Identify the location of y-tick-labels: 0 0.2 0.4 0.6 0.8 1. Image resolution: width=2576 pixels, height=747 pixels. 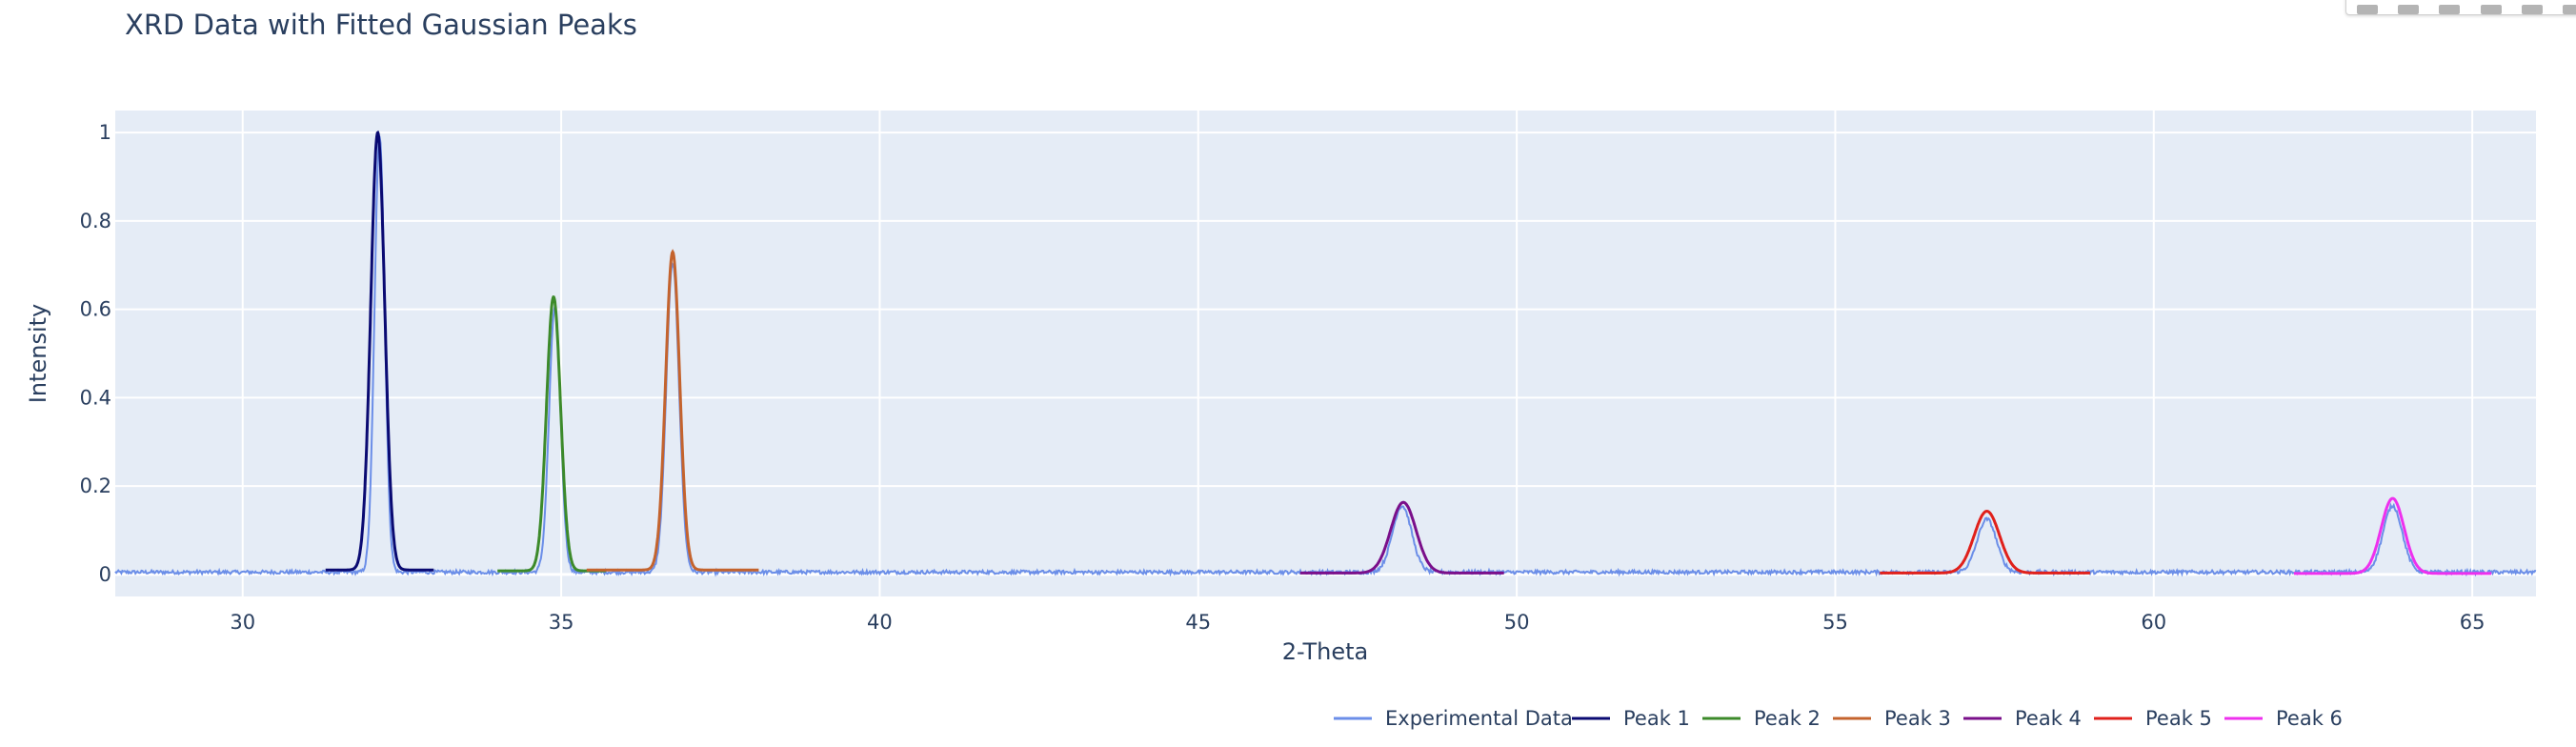
(95, 353).